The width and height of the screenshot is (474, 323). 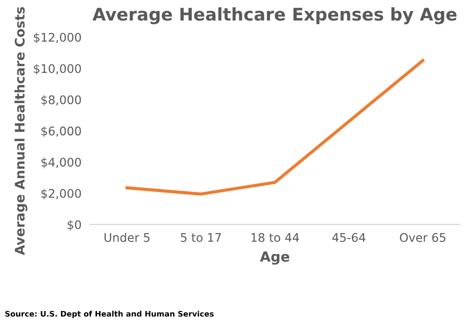 What do you see at coordinates (423, 237) in the screenshot?
I see `x-tick-label: Over 65` at bounding box center [423, 237].